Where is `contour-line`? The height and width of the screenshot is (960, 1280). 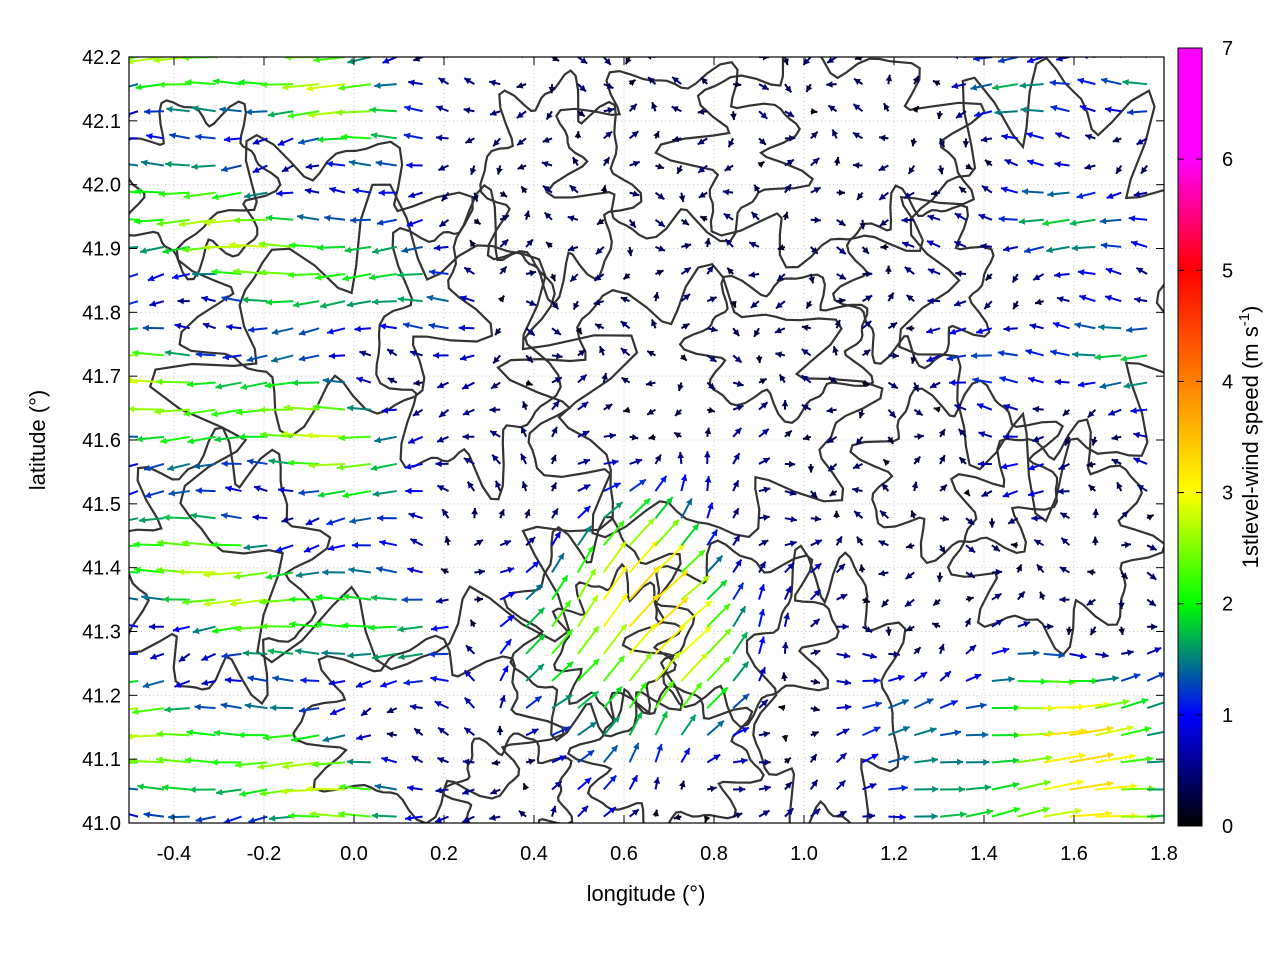
contour-line is located at coordinates (820, 163).